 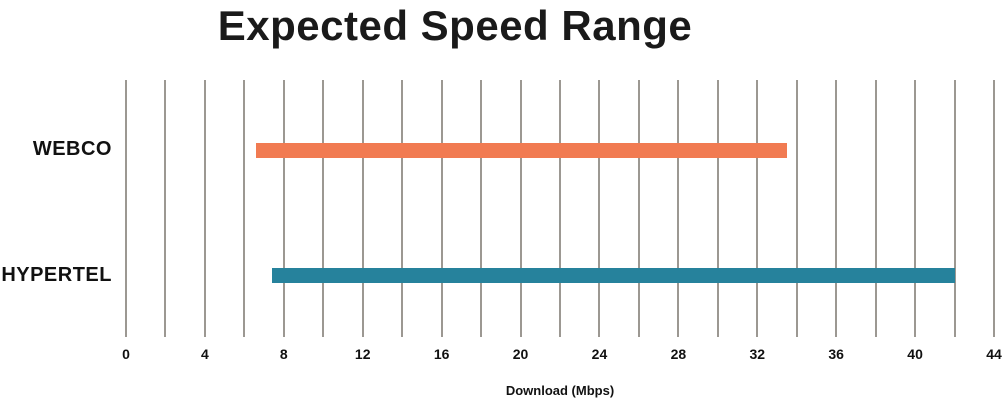 I want to click on x-tick-label: 4, so click(x=205, y=354).